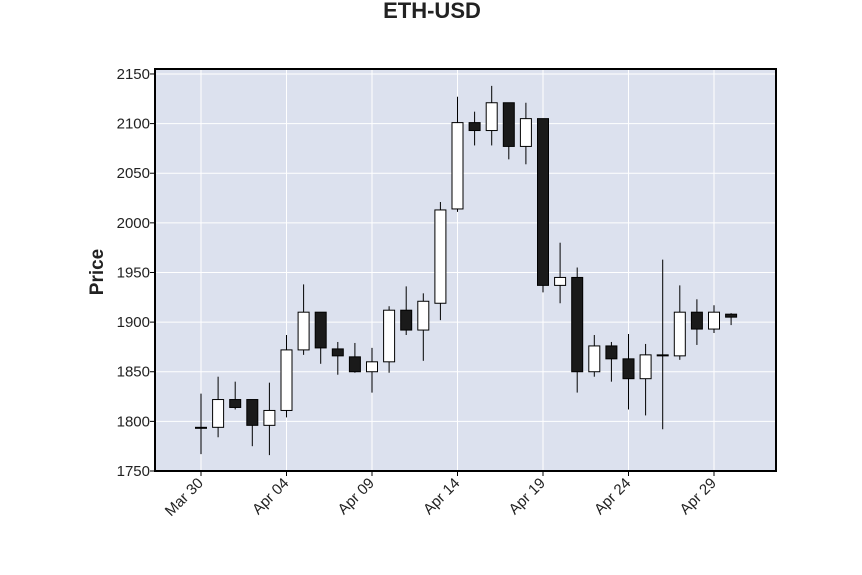 Image resolution: width=862 pixels, height=575 pixels. Describe the element at coordinates (133, 173) in the screenshot. I see `y-tick-label: 2050` at that location.